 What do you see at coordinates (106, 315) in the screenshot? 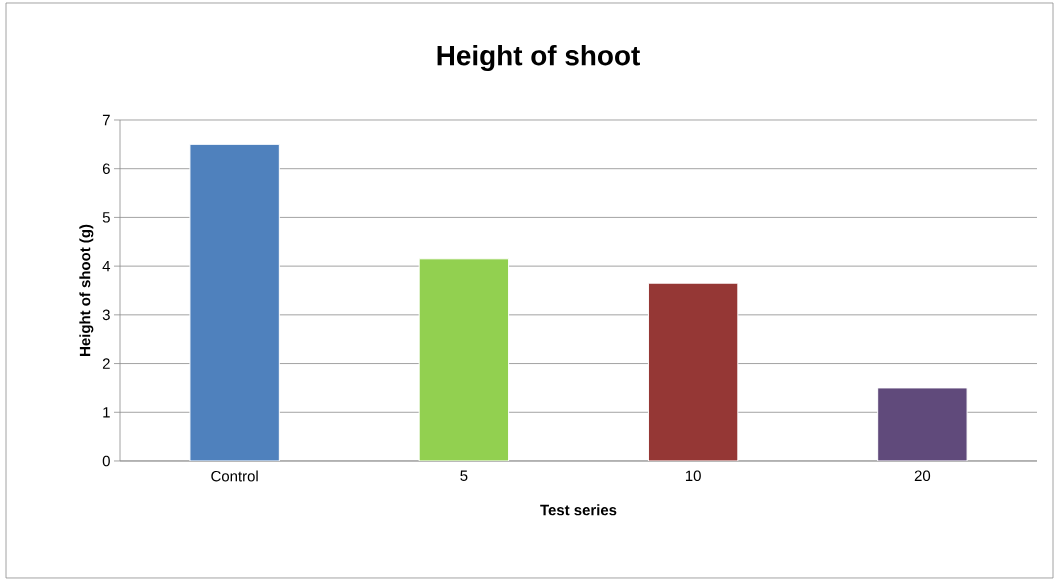
I see `y-tick-label: 3` at bounding box center [106, 315].